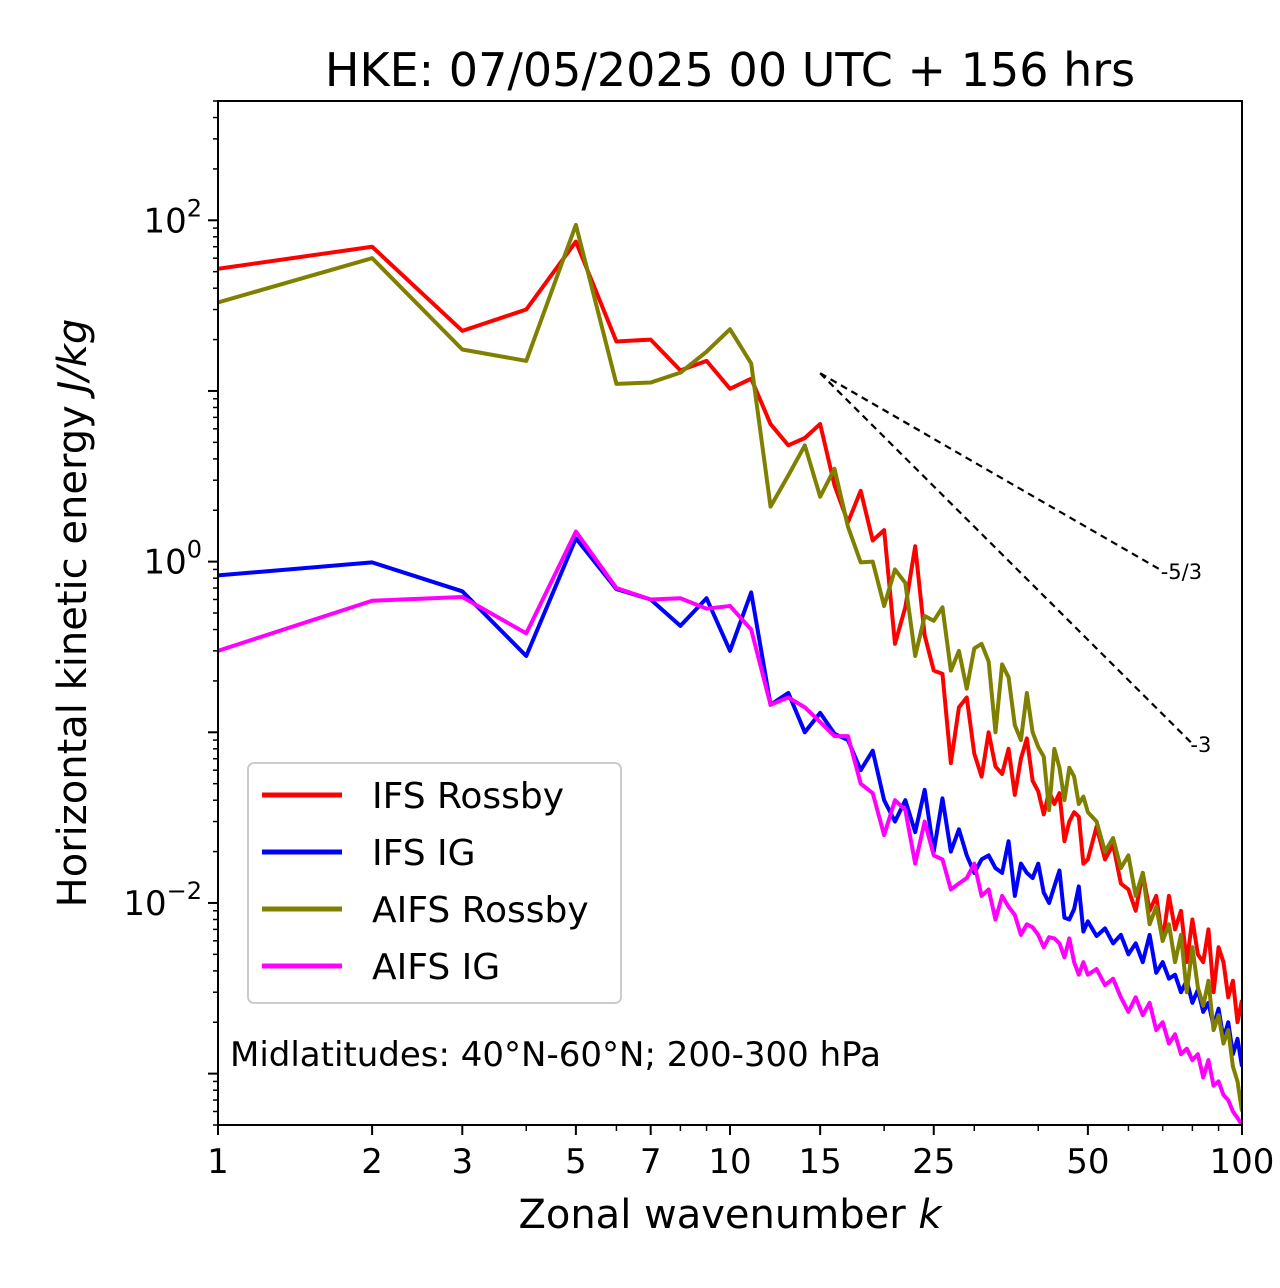 The image size is (1280, 1288). Describe the element at coordinates (480, 910) in the screenshot. I see `legend-label: AIFS Rossby` at that location.